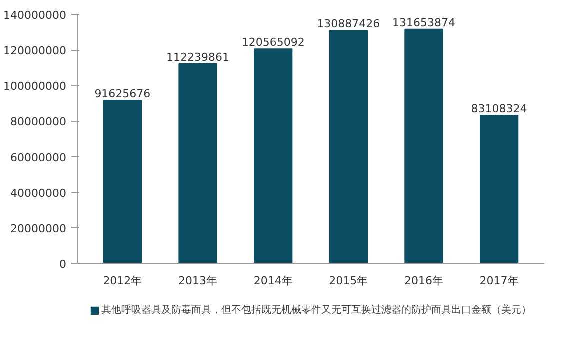  I want to click on y-tick-label: 140000000, so click(35, 15).